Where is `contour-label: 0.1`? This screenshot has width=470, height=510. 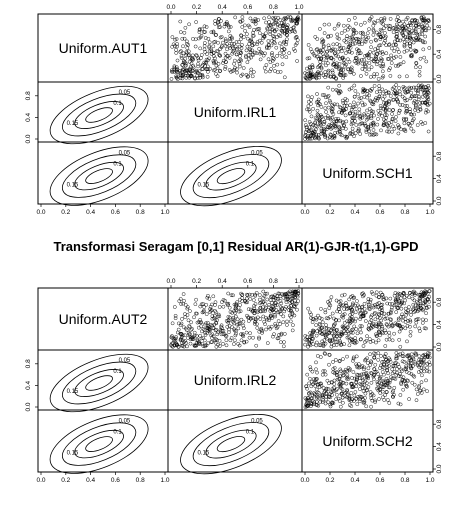
contour-label: 0.1 is located at coordinates (117, 165).